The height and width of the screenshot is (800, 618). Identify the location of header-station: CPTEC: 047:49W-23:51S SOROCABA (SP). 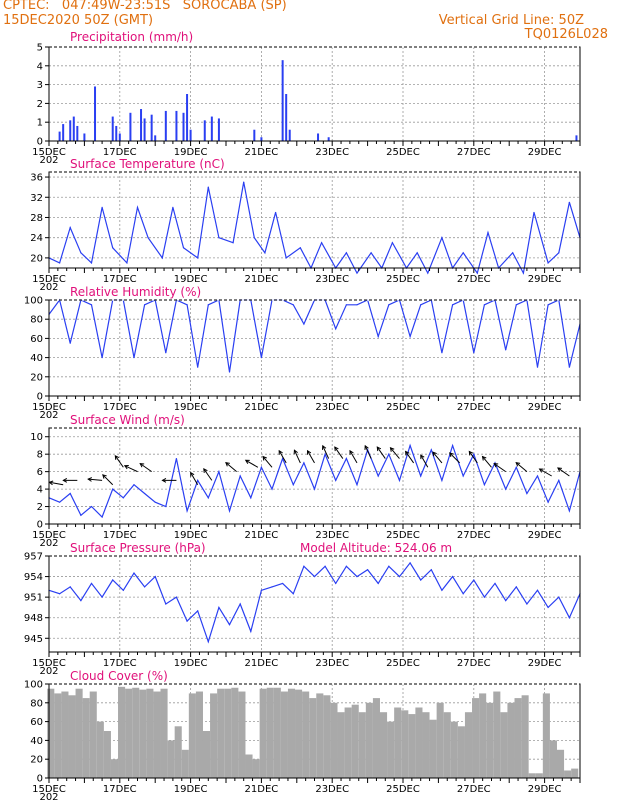
(145, 6).